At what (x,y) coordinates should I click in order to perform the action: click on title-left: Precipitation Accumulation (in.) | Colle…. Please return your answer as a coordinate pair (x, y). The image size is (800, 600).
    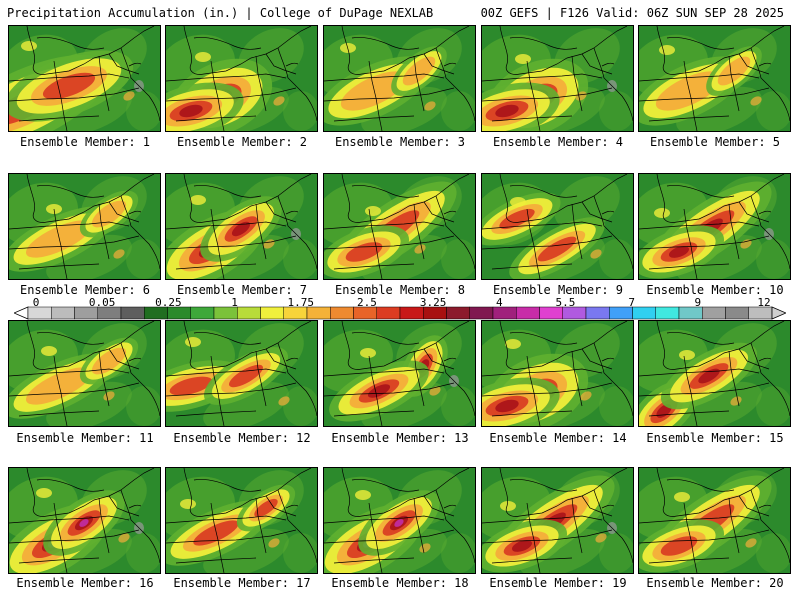
    Looking at the image, I should click on (220, 13).